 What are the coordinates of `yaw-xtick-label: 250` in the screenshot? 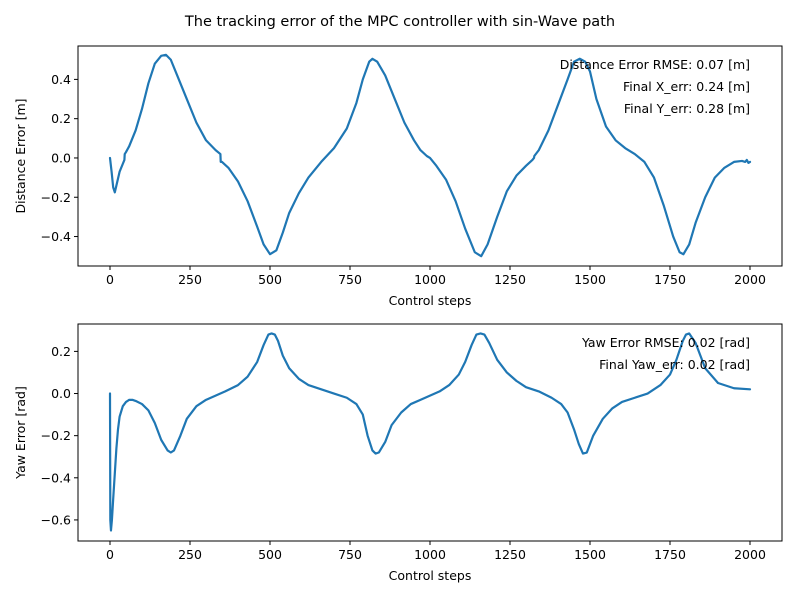 It's located at (190, 554).